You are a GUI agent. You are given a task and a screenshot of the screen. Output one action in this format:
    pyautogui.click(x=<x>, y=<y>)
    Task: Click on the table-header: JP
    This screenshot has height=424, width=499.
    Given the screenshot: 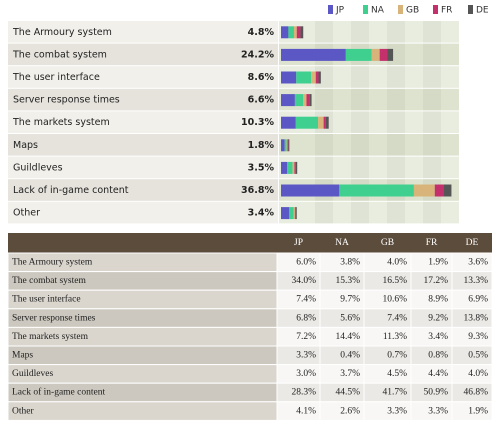 What is the action you would take?
    pyautogui.click(x=298, y=243)
    